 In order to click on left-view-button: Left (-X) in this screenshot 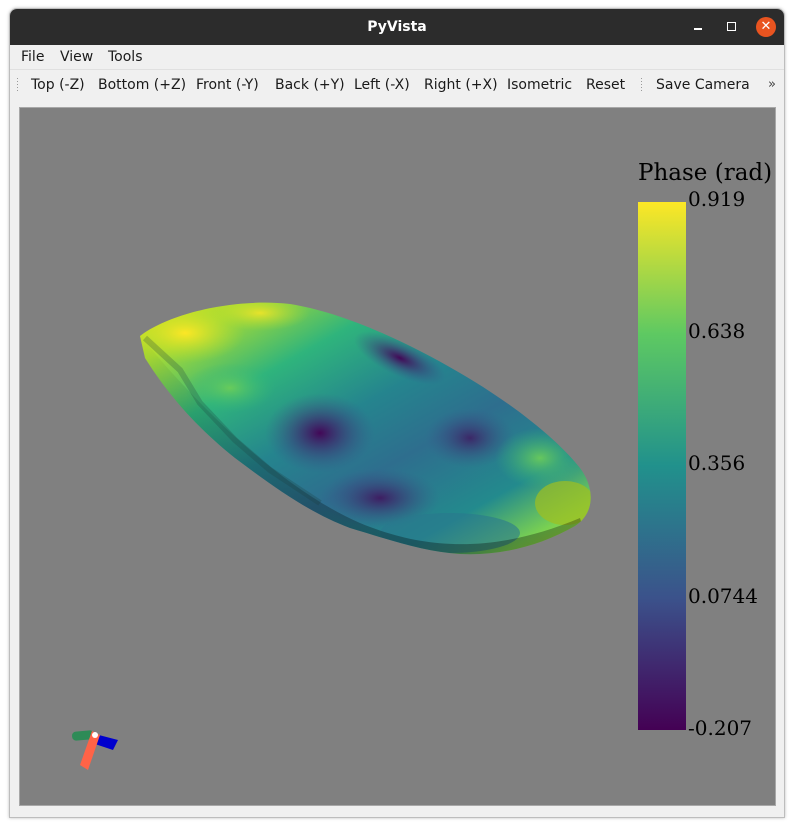, I will do `click(382, 85)`.